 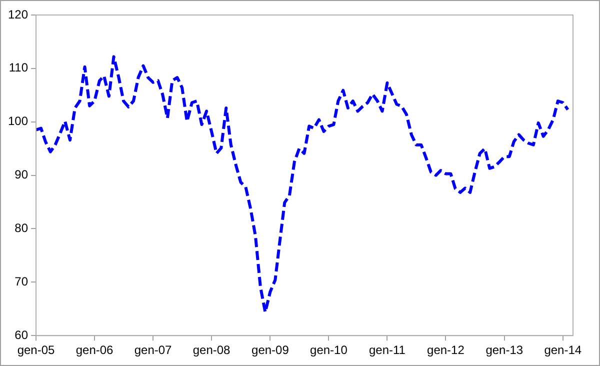 What do you see at coordinates (36, 350) in the screenshot?
I see `x-tick-label: gen-05` at bounding box center [36, 350].